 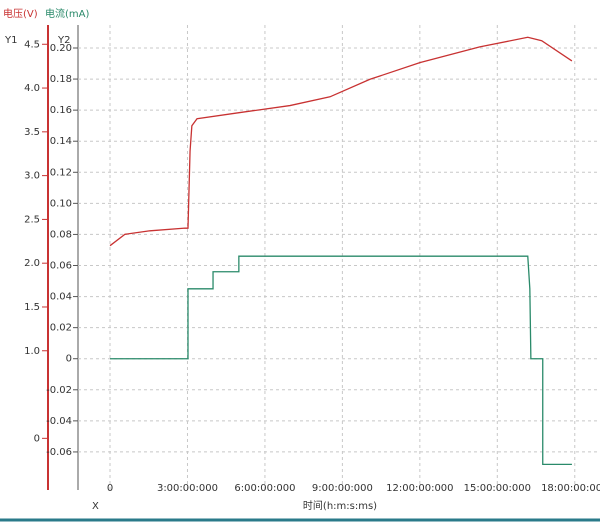 I want to click on y2-tick-label: 0.10, so click(x=61, y=203).